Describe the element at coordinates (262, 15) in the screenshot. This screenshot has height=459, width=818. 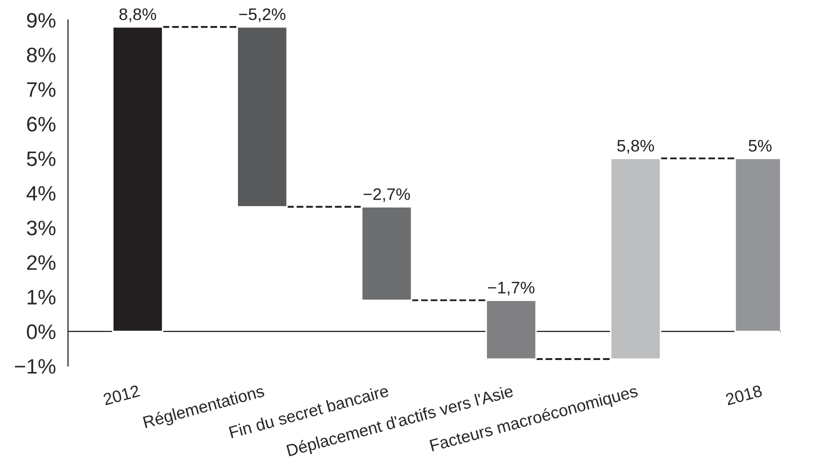
I see `data-label: −5,2%` at that location.